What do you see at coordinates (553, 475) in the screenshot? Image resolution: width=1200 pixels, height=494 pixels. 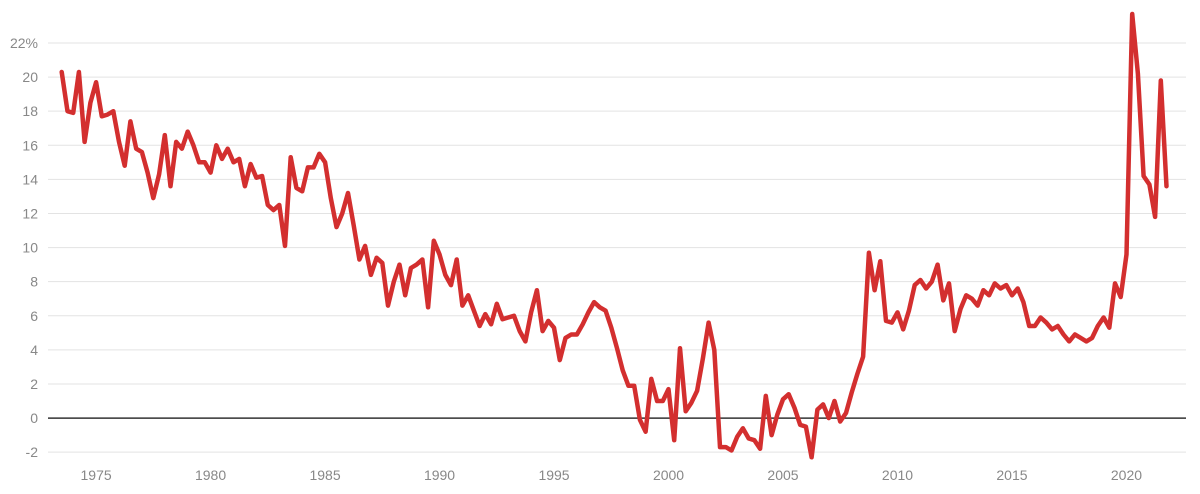 I see `x-tick-label: 1995` at bounding box center [553, 475].